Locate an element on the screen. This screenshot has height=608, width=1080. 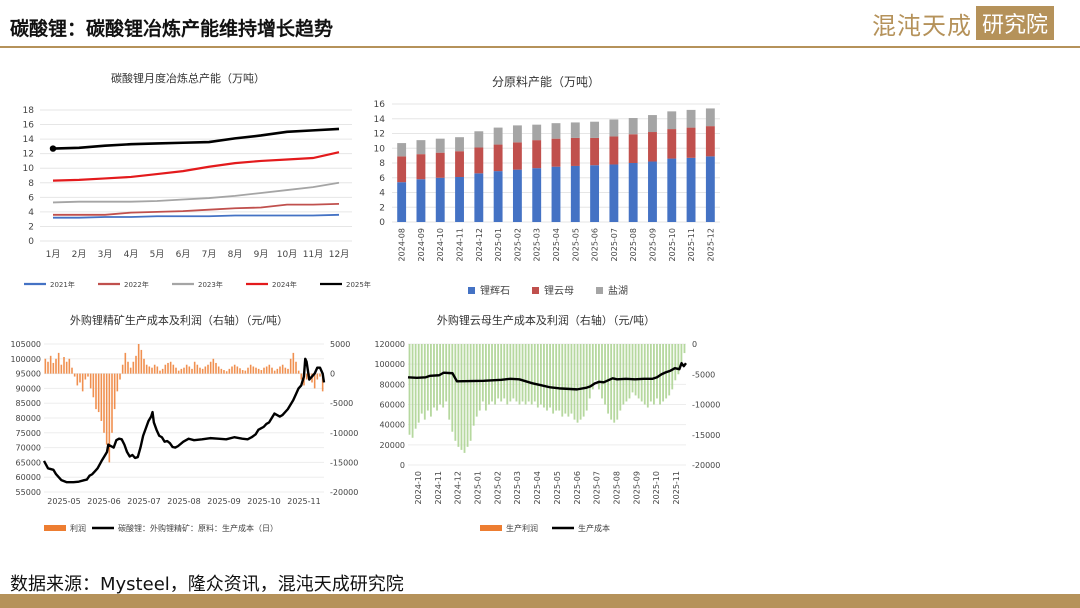
chart3-ytick-left: 80000 is located at coordinates (28, 418).